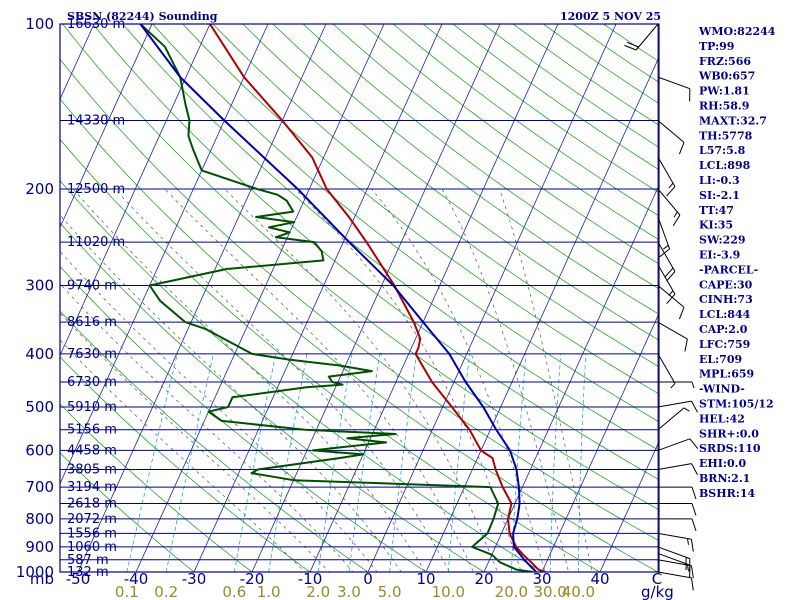 This screenshot has height=600, width=800. What do you see at coordinates (716, 210) in the screenshot?
I see `index-value: TT:47` at bounding box center [716, 210].